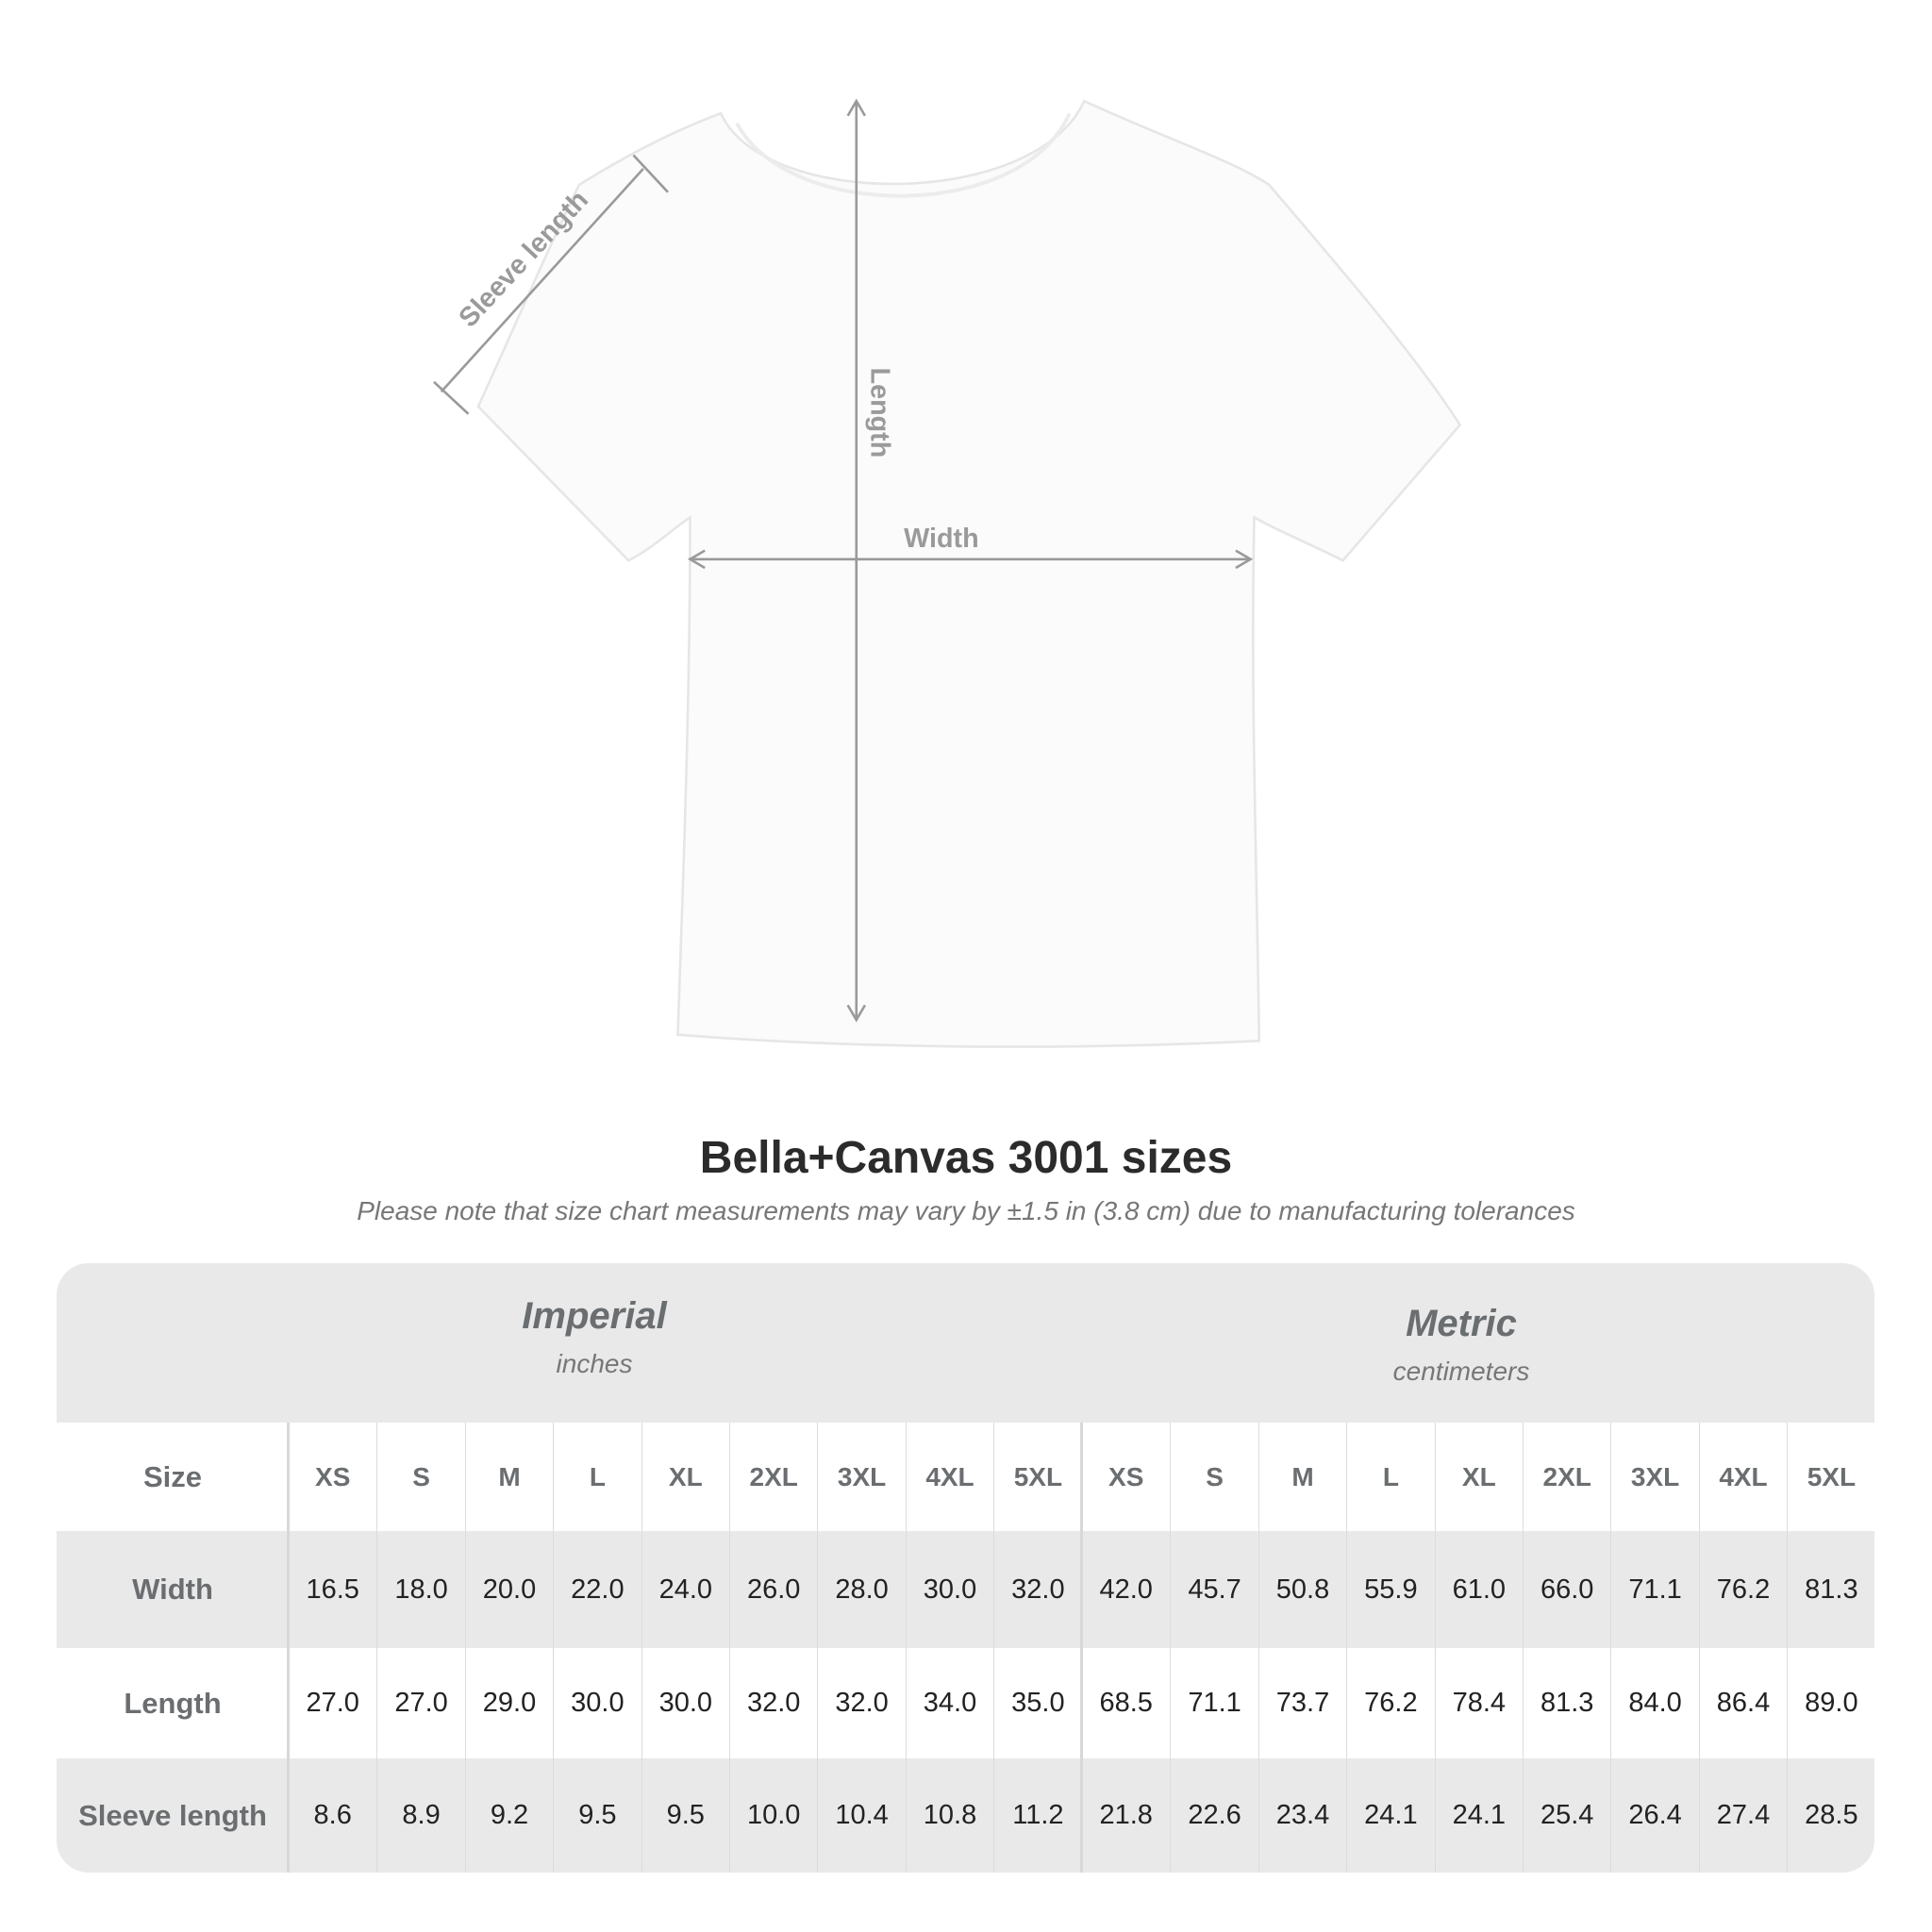 The height and width of the screenshot is (1932, 1932). Describe the element at coordinates (966, 1158) in the screenshot. I see `page-title: Bella+Canvas 3001 sizes` at that location.